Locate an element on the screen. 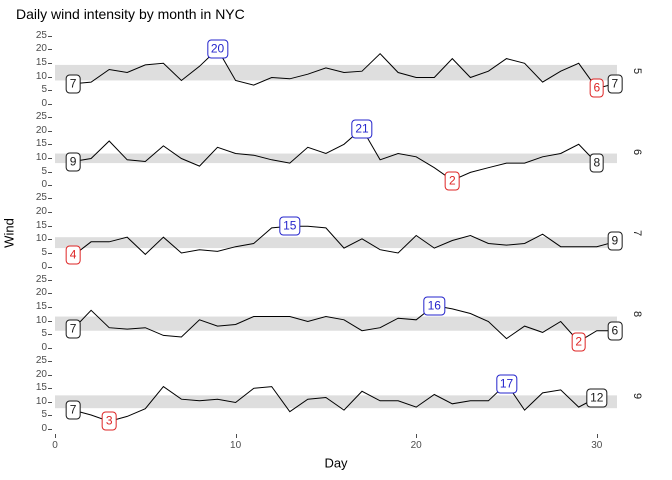  facet-panel-month-5: 0 5 10 15 20 25 7 20 6 7 is located at coordinates (329, 69).